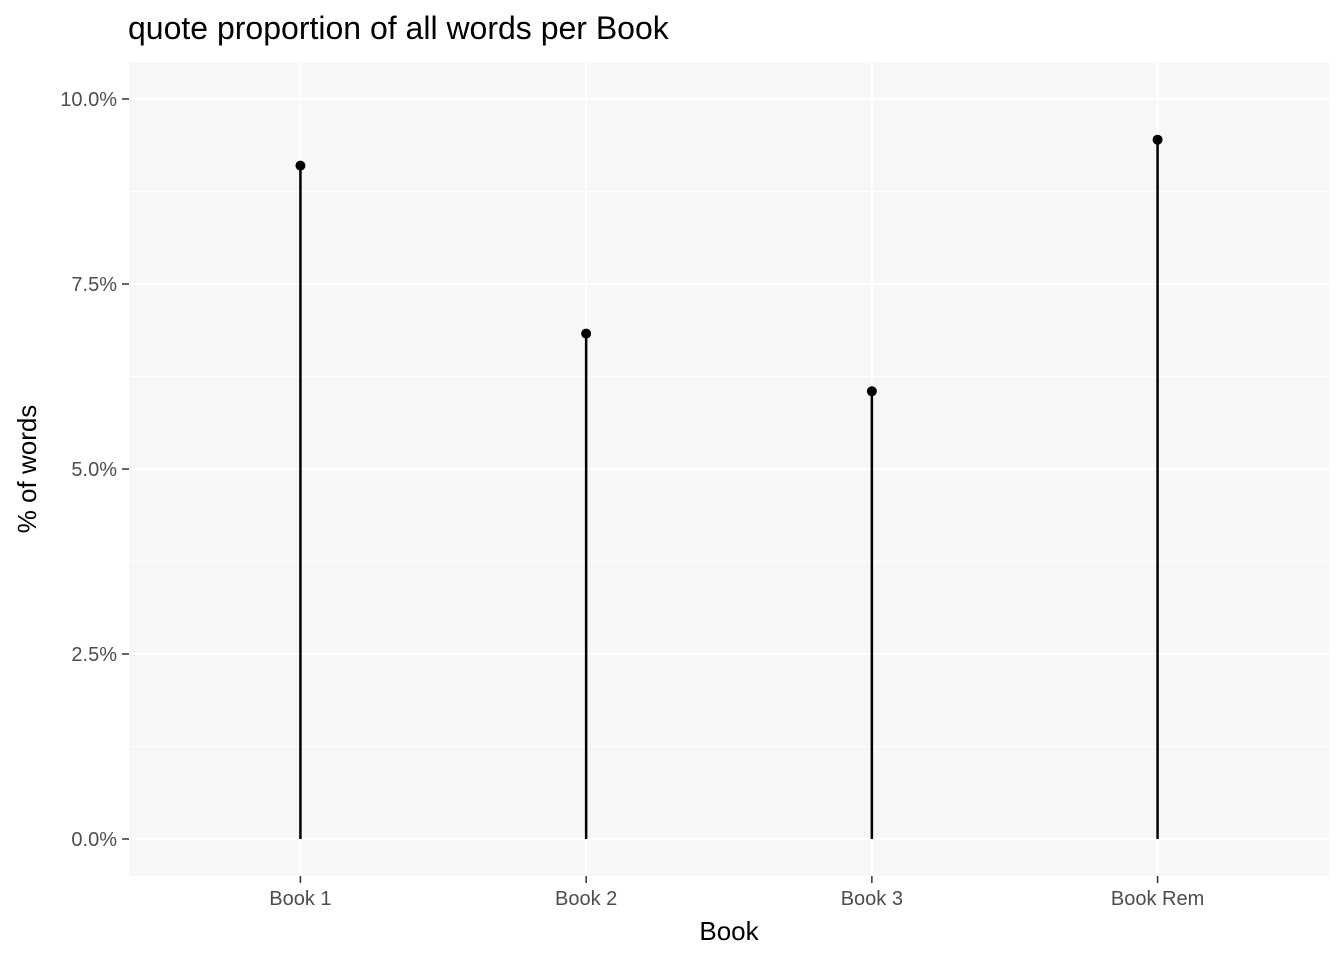 The image size is (1344, 965). Describe the element at coordinates (1157, 899) in the screenshot. I see `x-tick-label: Book Rem` at that location.